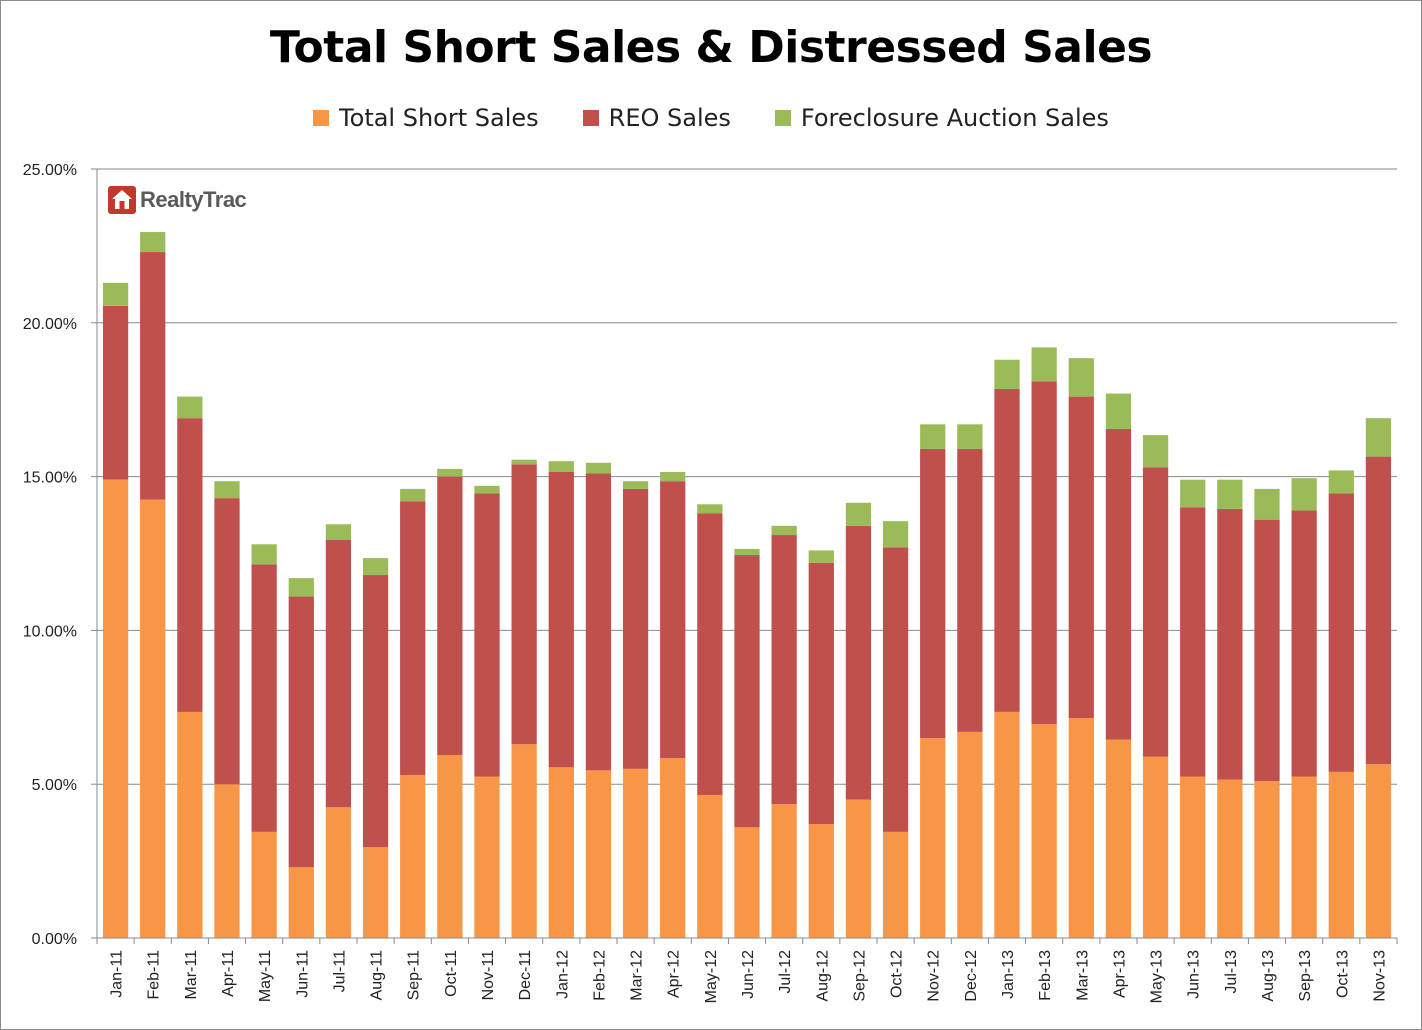  I want to click on y-tick-label: 10.00%, so click(50, 631).